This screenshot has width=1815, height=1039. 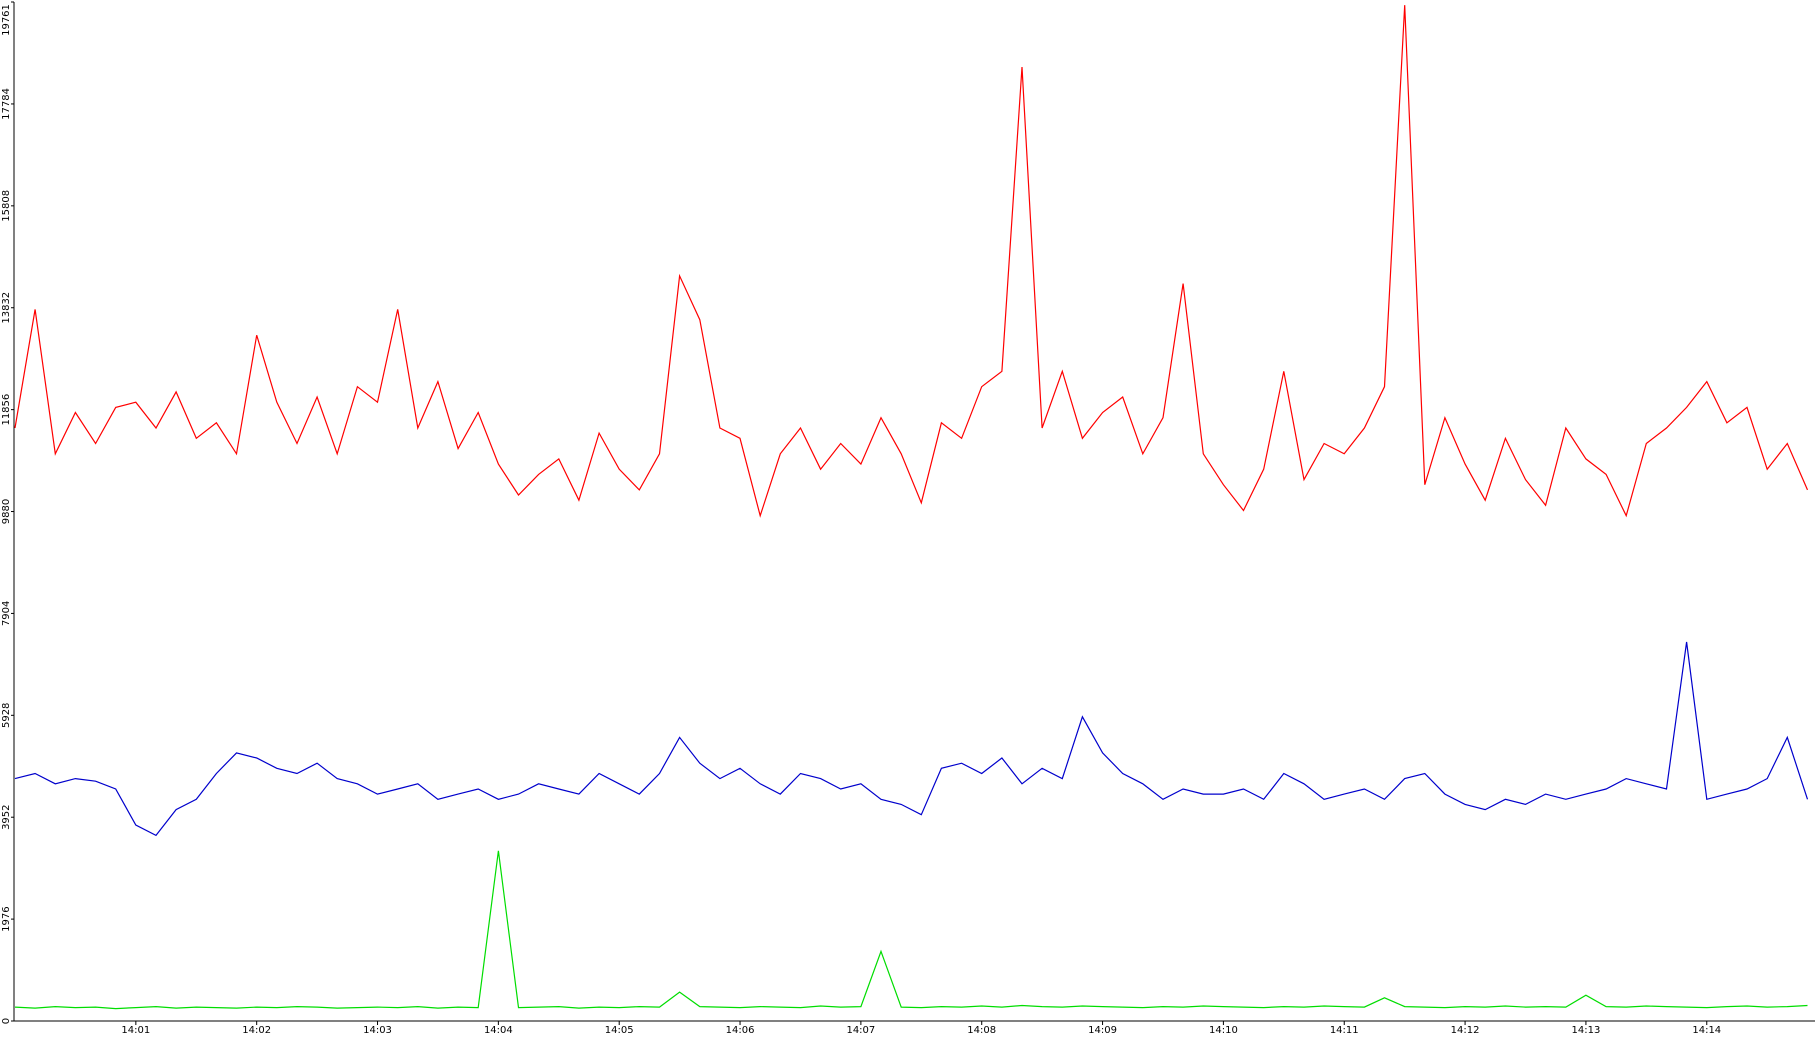 I want to click on y-tick-label: 13832, so click(x=6, y=308).